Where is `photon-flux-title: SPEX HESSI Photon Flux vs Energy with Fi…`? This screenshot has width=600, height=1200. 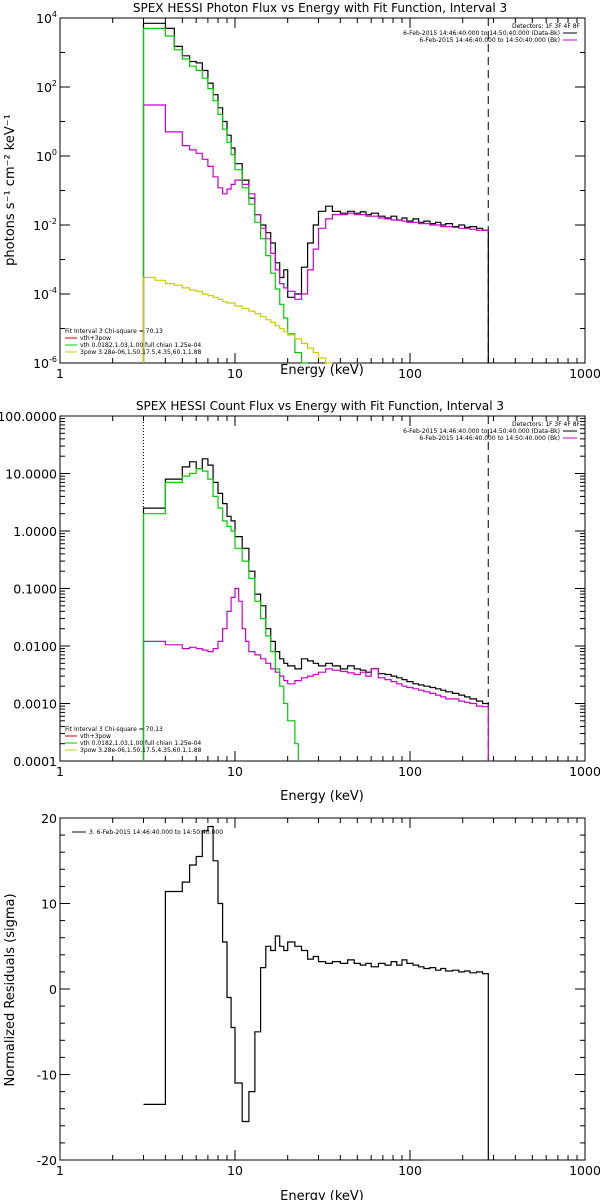 photon-flux-title: SPEX HESSI Photon Flux vs Energy with Fi… is located at coordinates (320, 8).